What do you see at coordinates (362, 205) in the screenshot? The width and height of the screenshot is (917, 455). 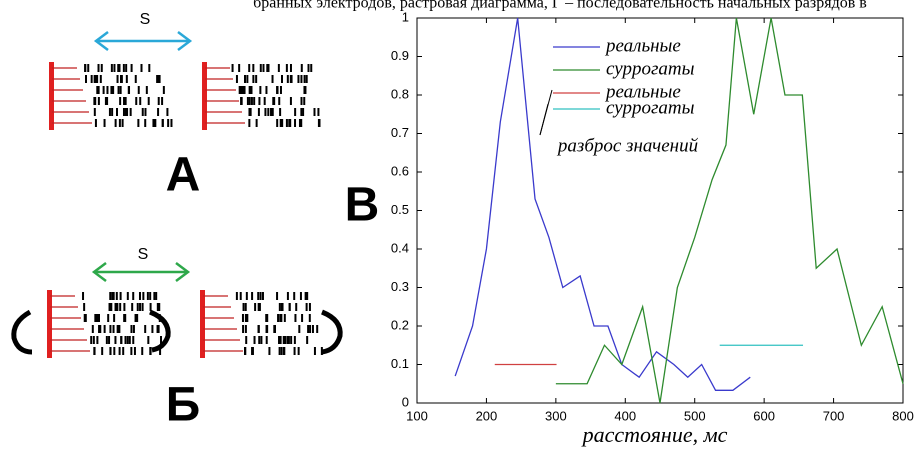 I see `panel-label: В` at bounding box center [362, 205].